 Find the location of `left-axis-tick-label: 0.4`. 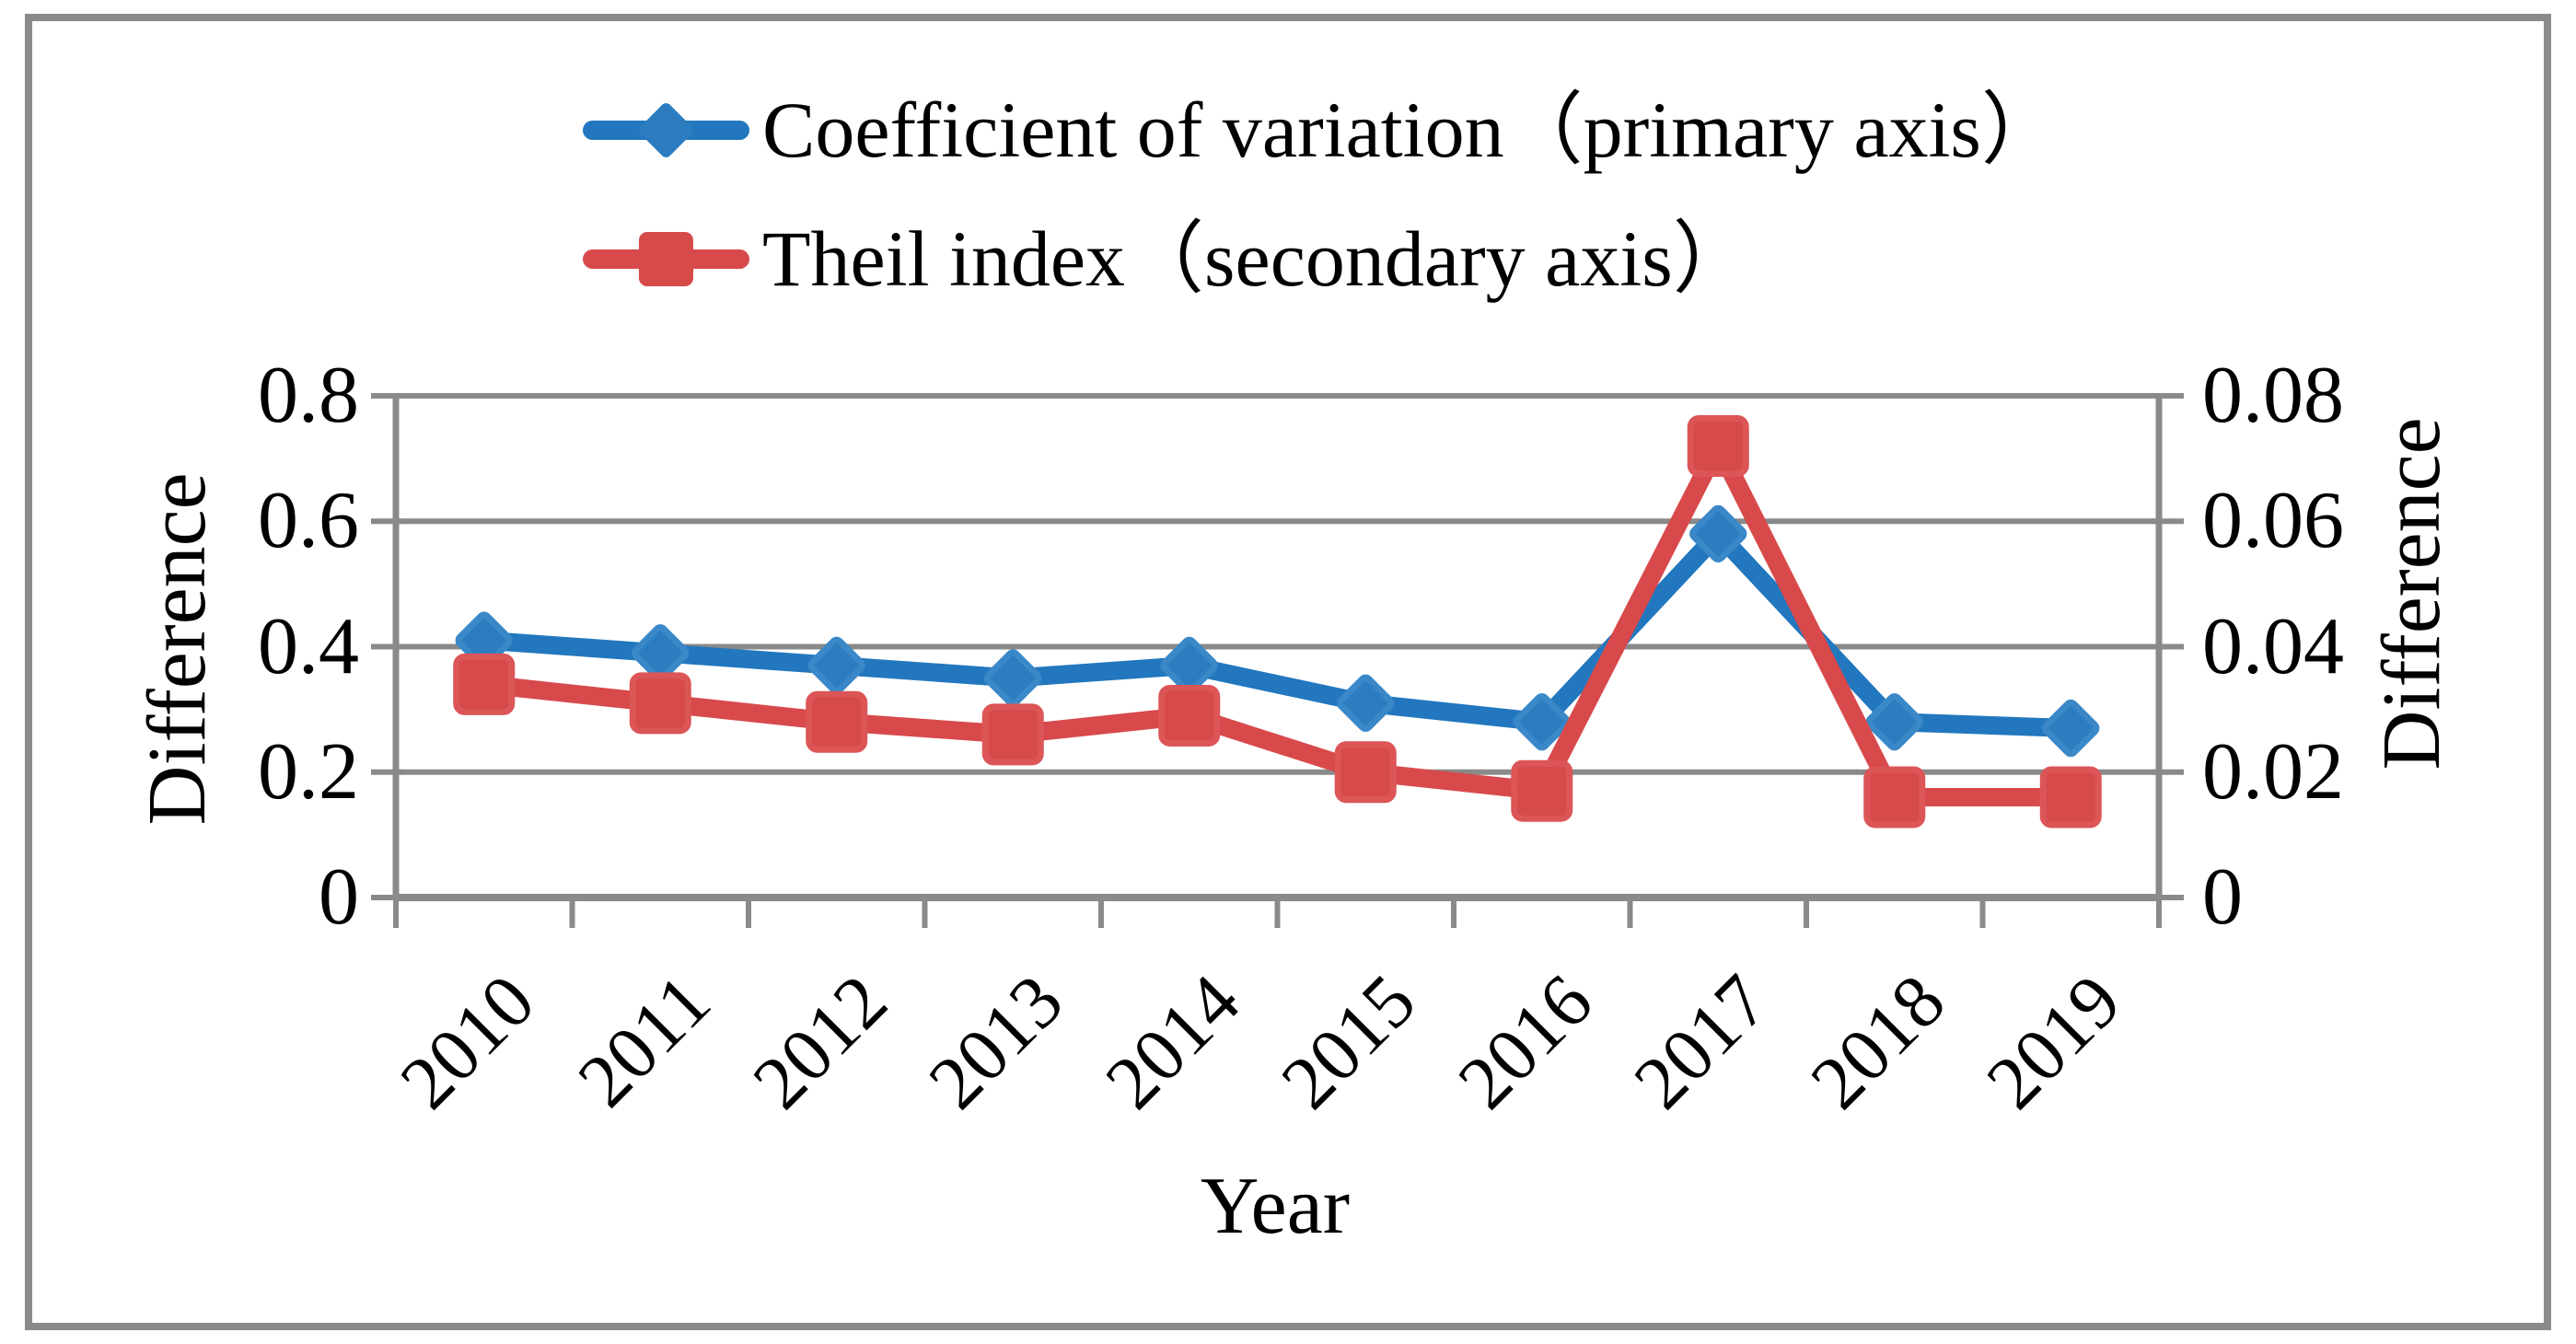

left-axis-tick-label: 0.4 is located at coordinates (308, 646).